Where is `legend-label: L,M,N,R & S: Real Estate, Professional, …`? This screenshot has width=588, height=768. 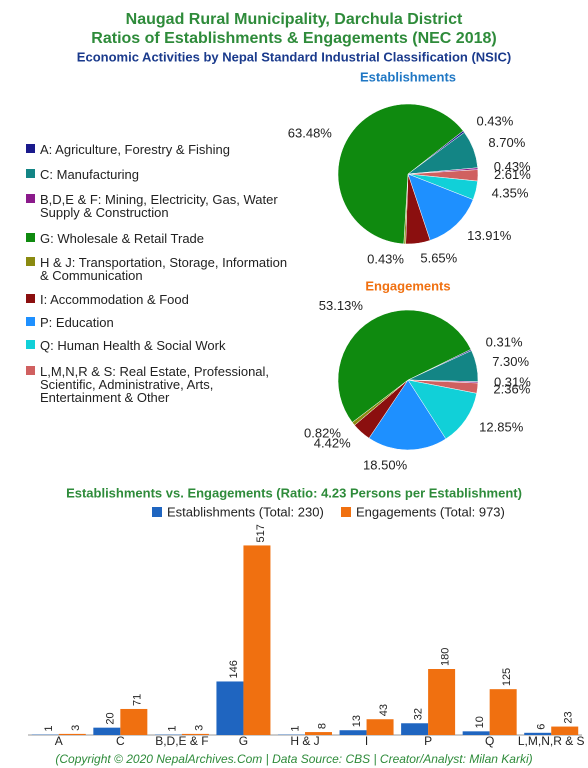
legend-label: L,M,N,R & S: Real Estate, Professional, … is located at coordinates (155, 384).